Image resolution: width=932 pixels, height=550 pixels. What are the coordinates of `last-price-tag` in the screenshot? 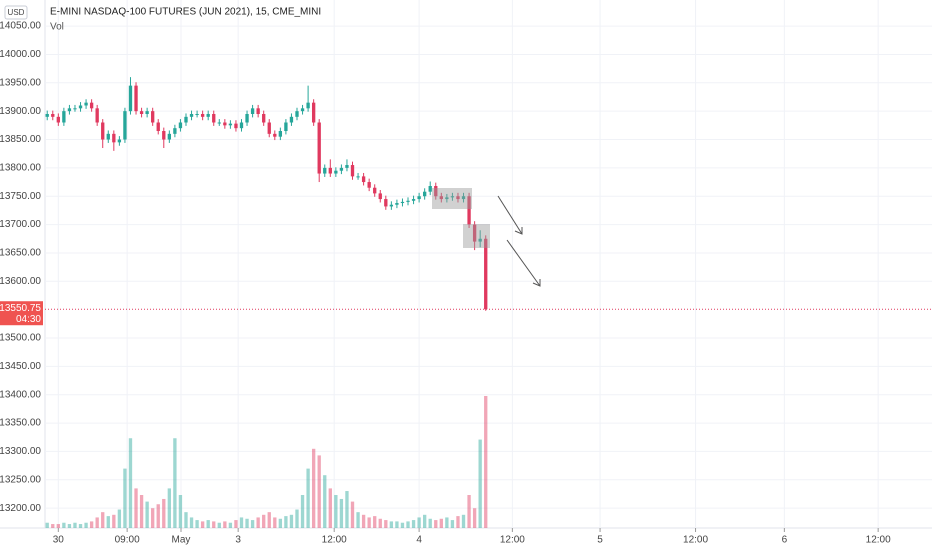 It's located at (21, 313).